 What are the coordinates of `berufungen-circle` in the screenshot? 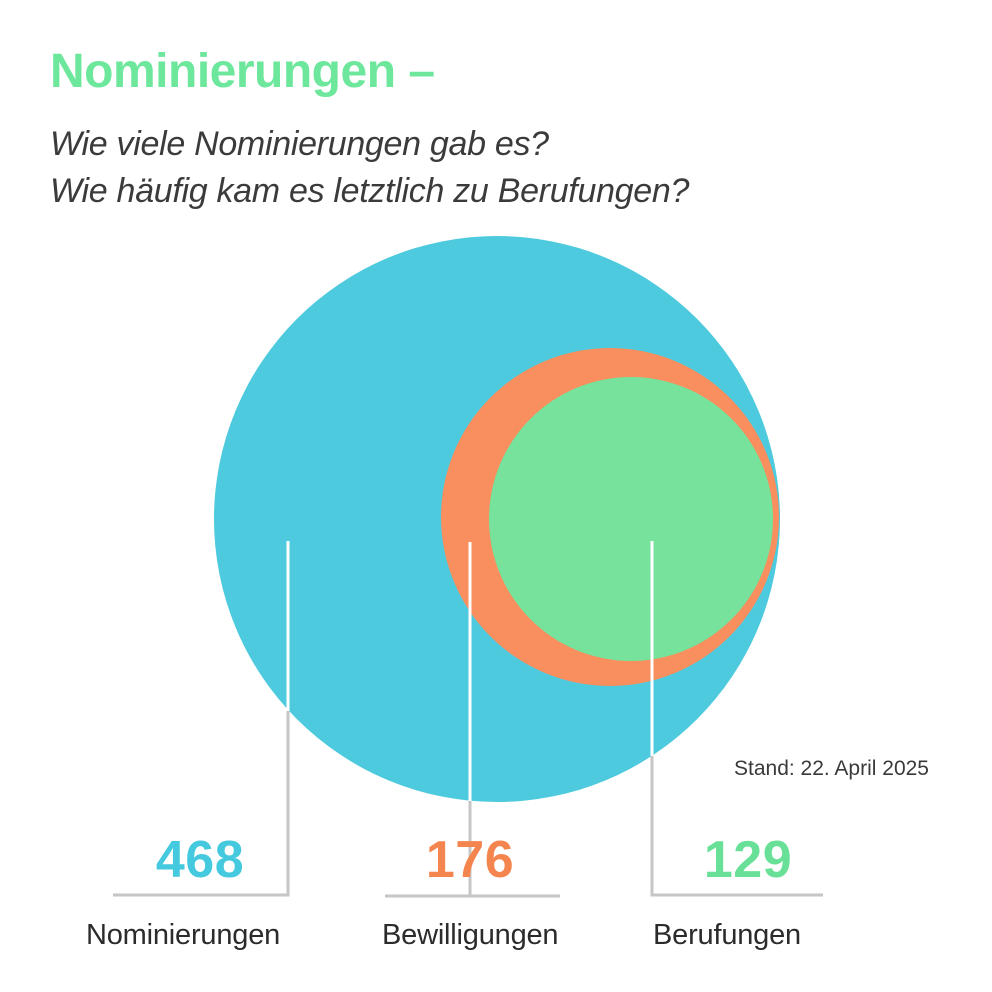 It's located at (631, 519).